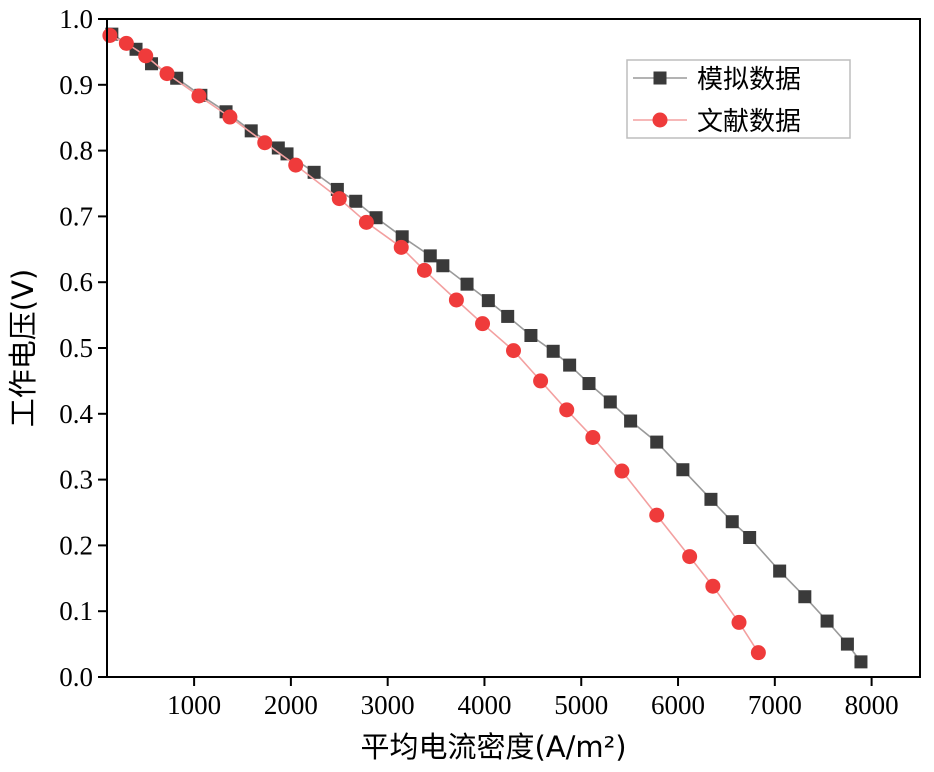  What do you see at coordinates (291, 705) in the screenshot?
I see `x-tick-label: 2000` at bounding box center [291, 705].